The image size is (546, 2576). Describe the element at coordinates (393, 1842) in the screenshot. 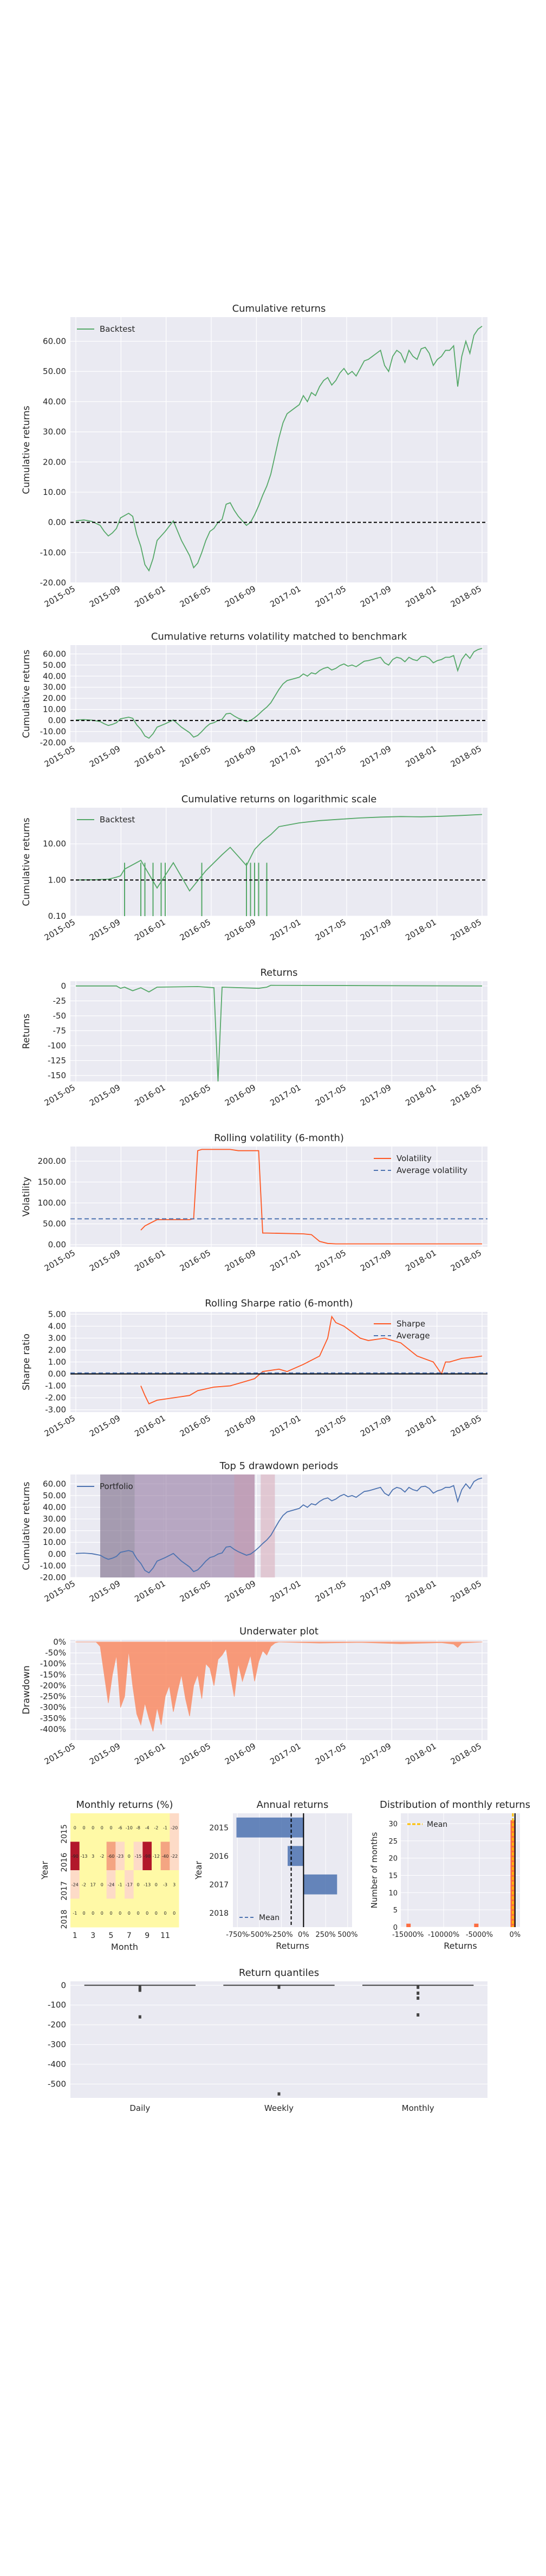

I see `y-tick-label: 25` at that location.